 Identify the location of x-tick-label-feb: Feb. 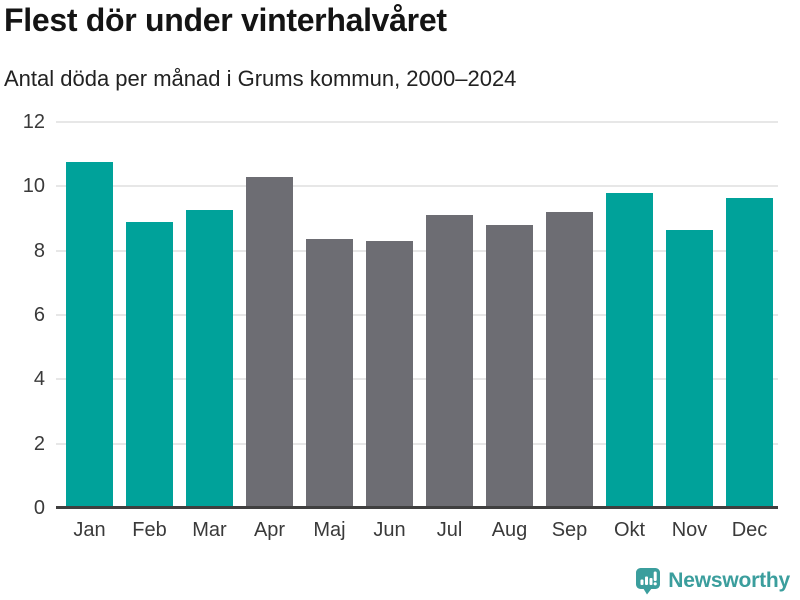
(149, 530).